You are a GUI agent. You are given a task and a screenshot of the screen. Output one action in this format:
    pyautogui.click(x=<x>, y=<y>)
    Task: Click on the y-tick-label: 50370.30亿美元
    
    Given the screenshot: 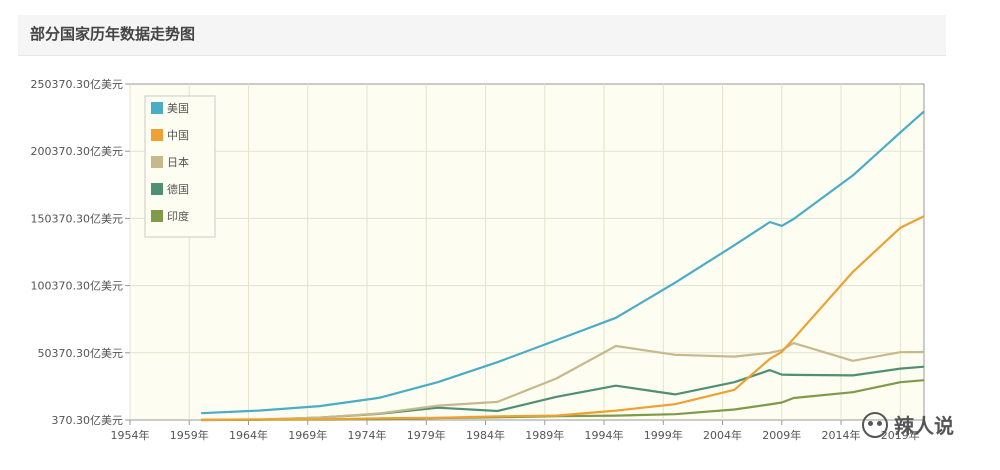 What is the action you would take?
    pyautogui.click(x=81, y=353)
    